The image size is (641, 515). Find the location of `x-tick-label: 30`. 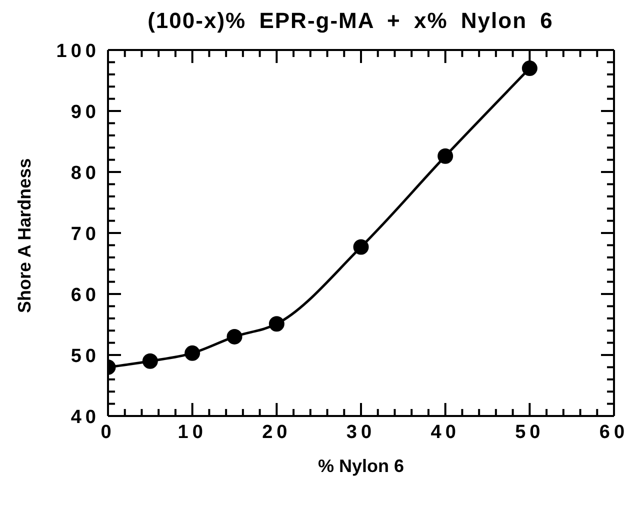

x-tick-label: 30 is located at coordinates (361, 432).